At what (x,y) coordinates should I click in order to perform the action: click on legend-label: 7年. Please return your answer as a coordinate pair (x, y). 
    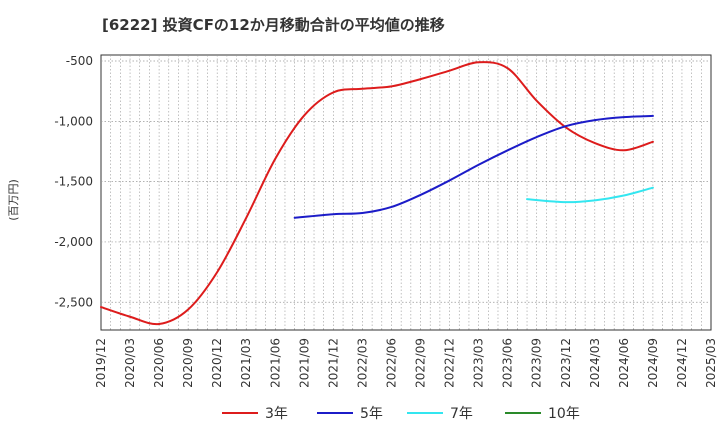
    Looking at the image, I should click on (461, 414).